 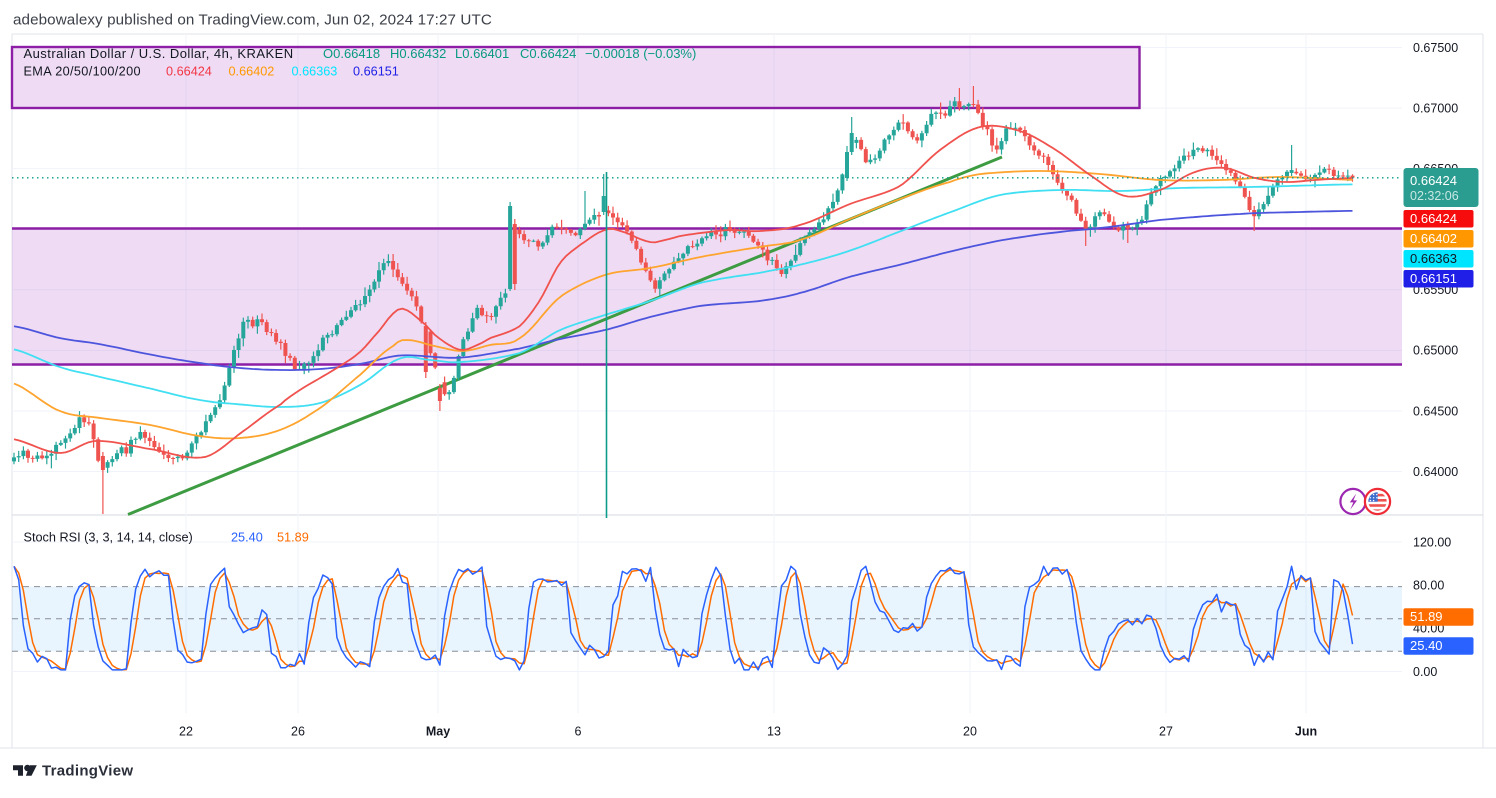 What do you see at coordinates (1435, 48) in the screenshot?
I see `svg-text: 0.67500` at bounding box center [1435, 48].